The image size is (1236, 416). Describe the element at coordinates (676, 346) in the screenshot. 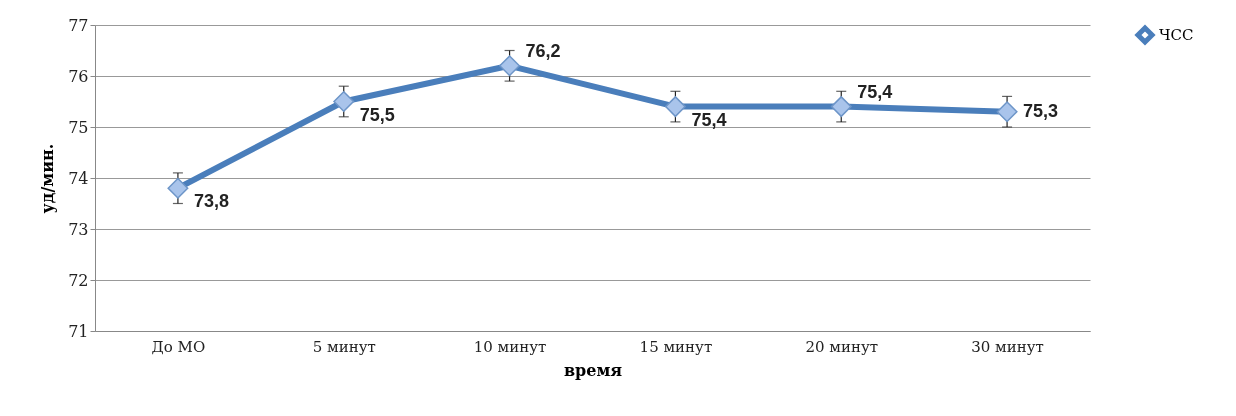

I see `x-tick-label: 15 минут` at that location.